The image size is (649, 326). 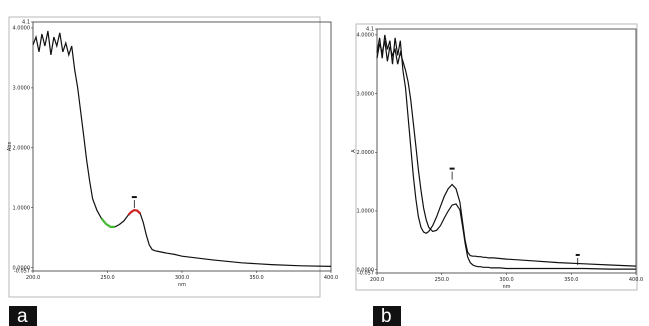 I want to click on y-axis-label: Abs, so click(x=10, y=147).